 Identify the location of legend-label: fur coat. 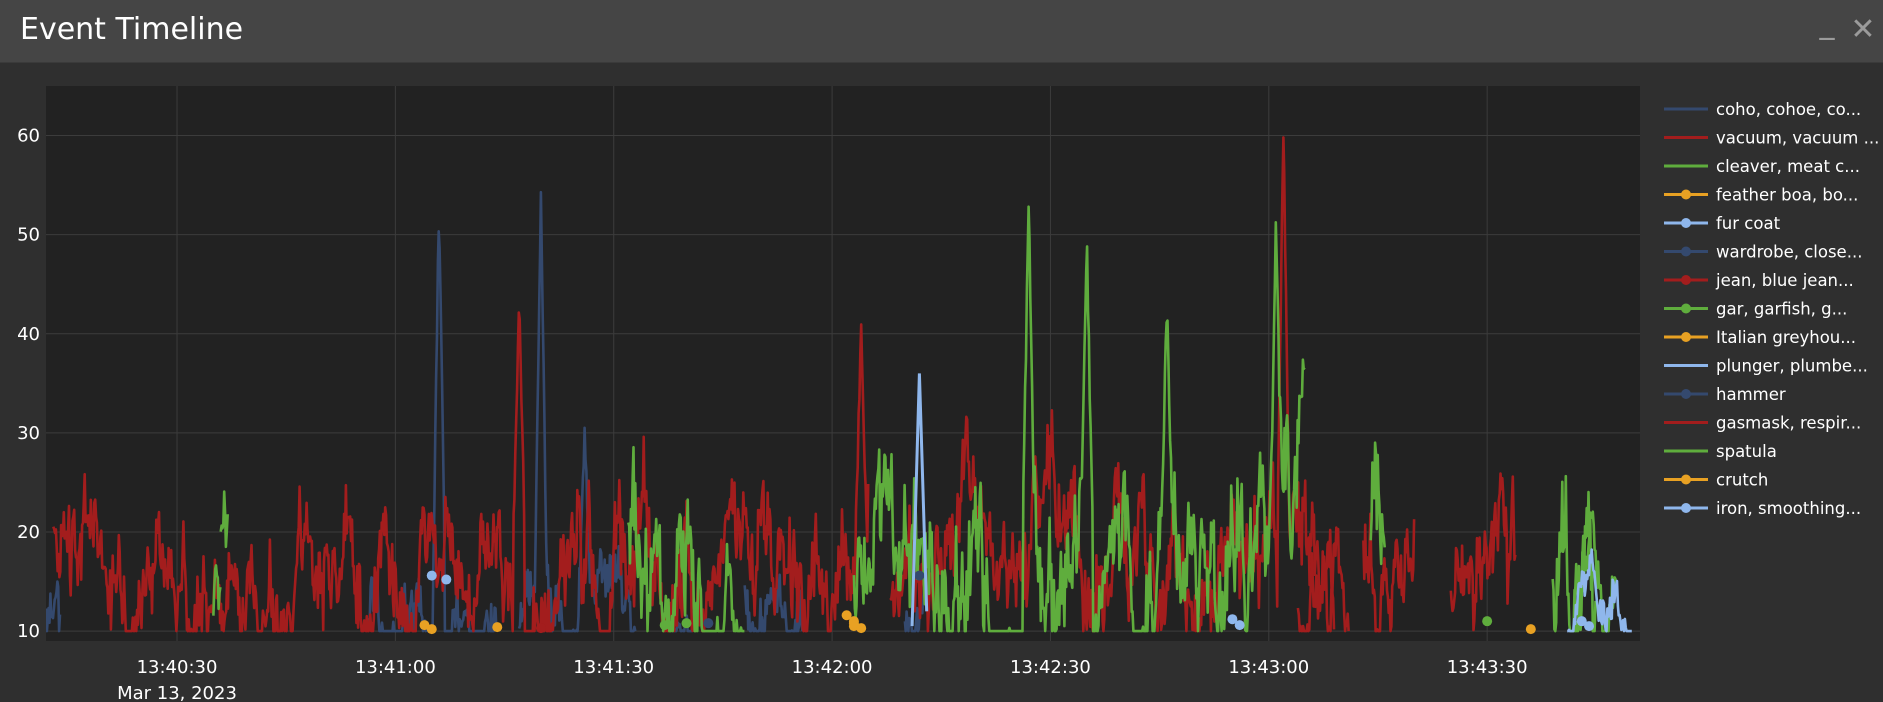
(1748, 223).